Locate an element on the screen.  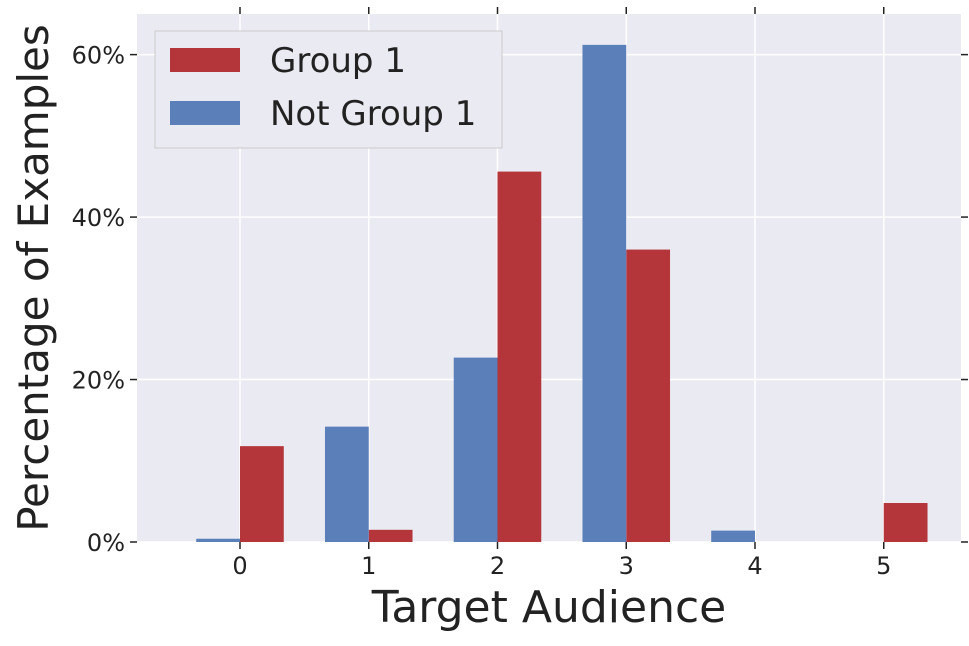
y-tick-label: 40% is located at coordinates (98, 218).